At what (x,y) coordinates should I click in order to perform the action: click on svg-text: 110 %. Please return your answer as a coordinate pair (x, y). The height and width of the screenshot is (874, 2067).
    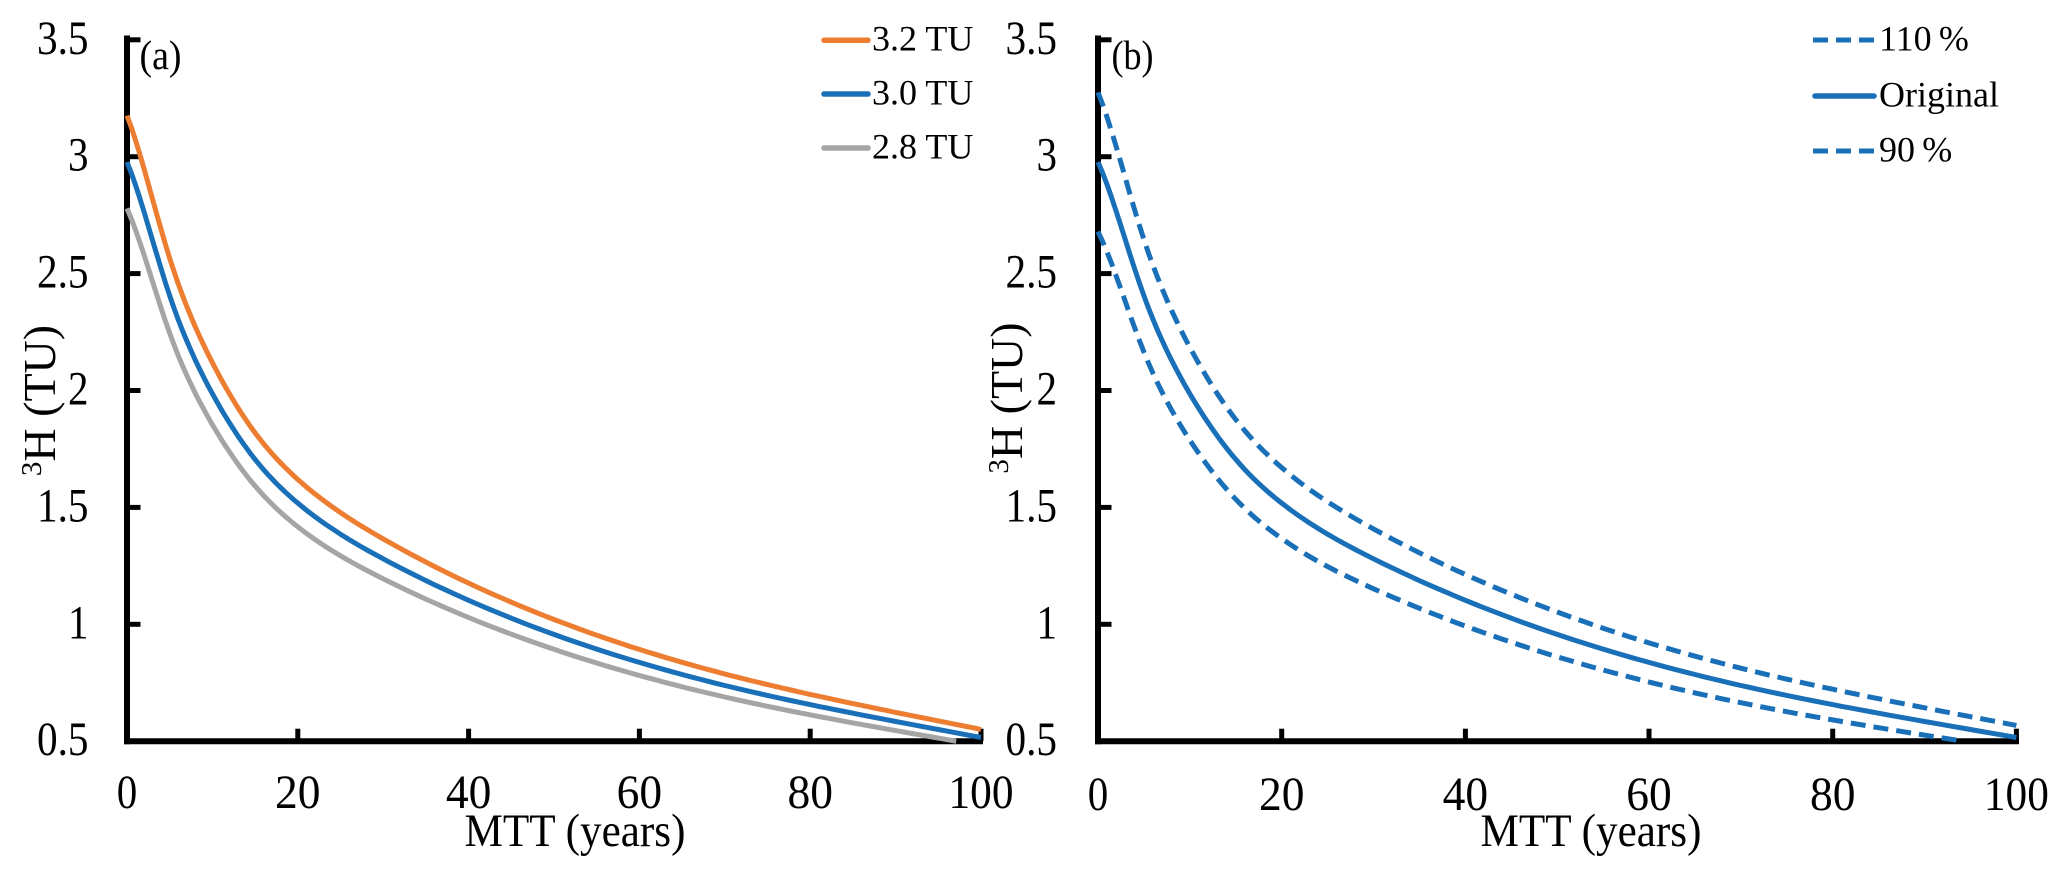
    Looking at the image, I should click on (1924, 39).